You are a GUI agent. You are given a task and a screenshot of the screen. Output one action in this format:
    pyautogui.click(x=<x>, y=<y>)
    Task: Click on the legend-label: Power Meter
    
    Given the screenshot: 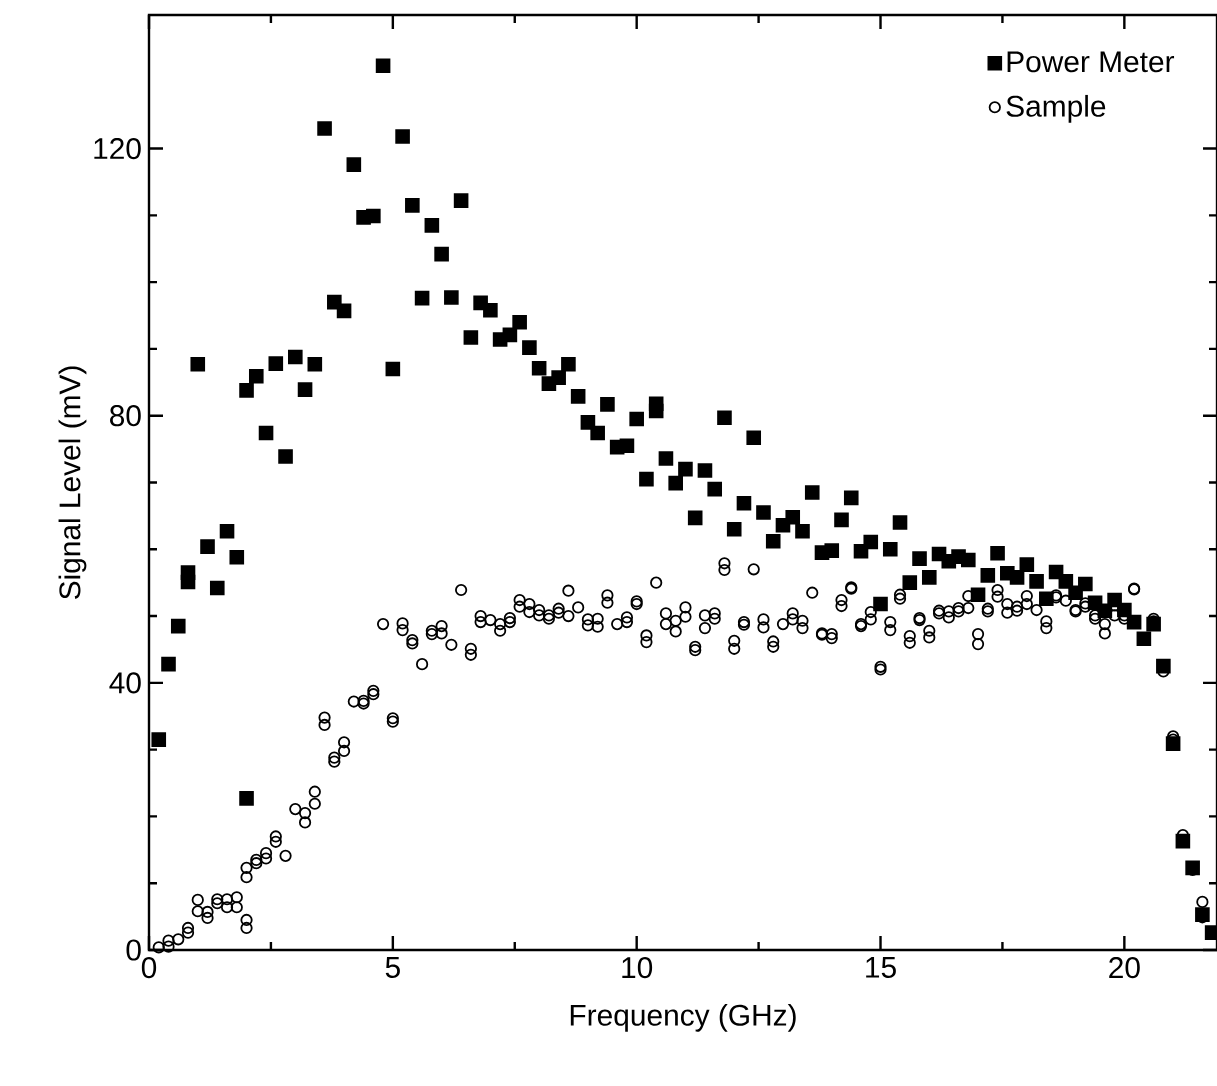 What is the action you would take?
    pyautogui.click(x=1091, y=62)
    